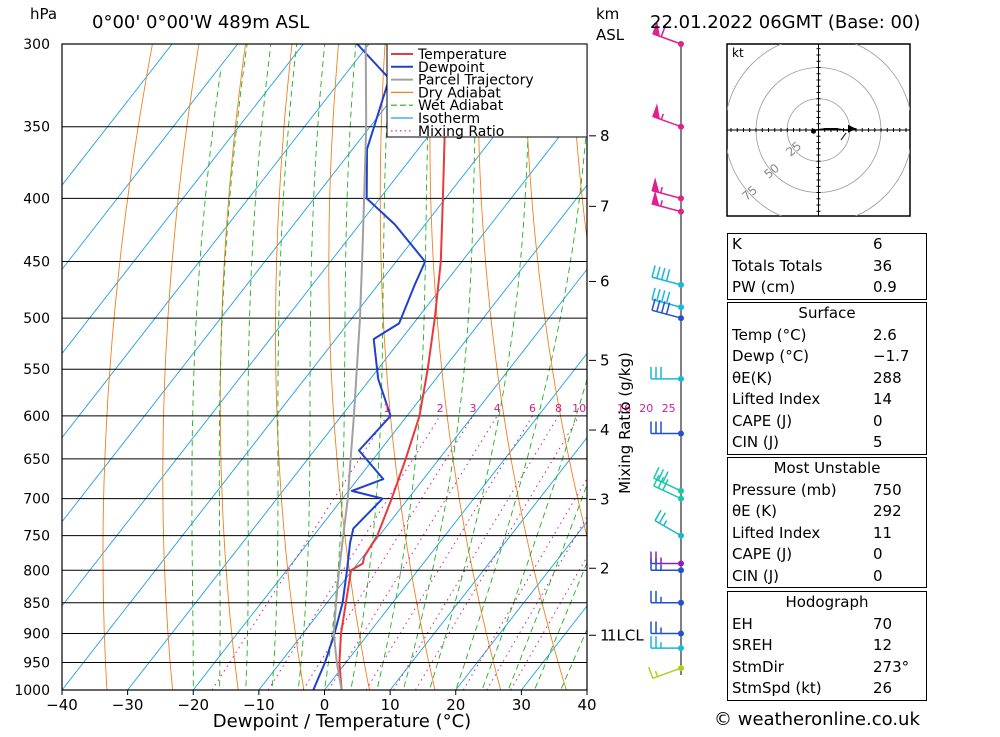  I want to click on pressure-tick-label: 350, so click(36, 128).